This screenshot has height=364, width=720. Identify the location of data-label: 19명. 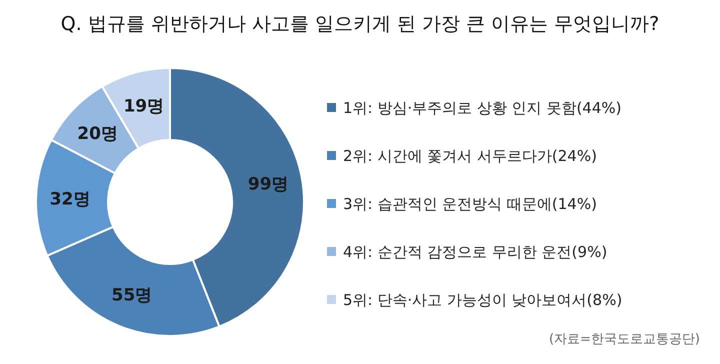
(143, 106).